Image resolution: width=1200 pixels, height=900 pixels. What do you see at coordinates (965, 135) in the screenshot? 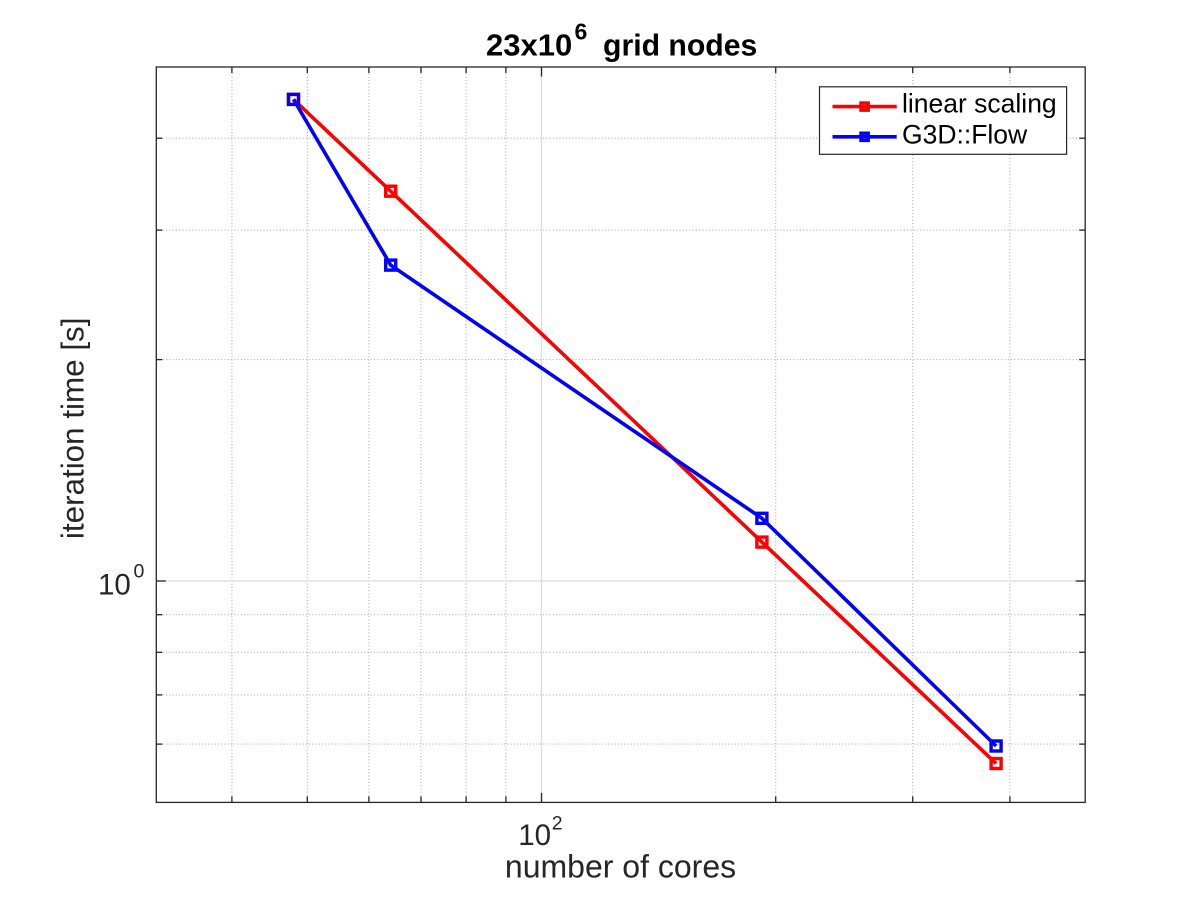
I see `svg-text: G3D::Flow` at bounding box center [965, 135].